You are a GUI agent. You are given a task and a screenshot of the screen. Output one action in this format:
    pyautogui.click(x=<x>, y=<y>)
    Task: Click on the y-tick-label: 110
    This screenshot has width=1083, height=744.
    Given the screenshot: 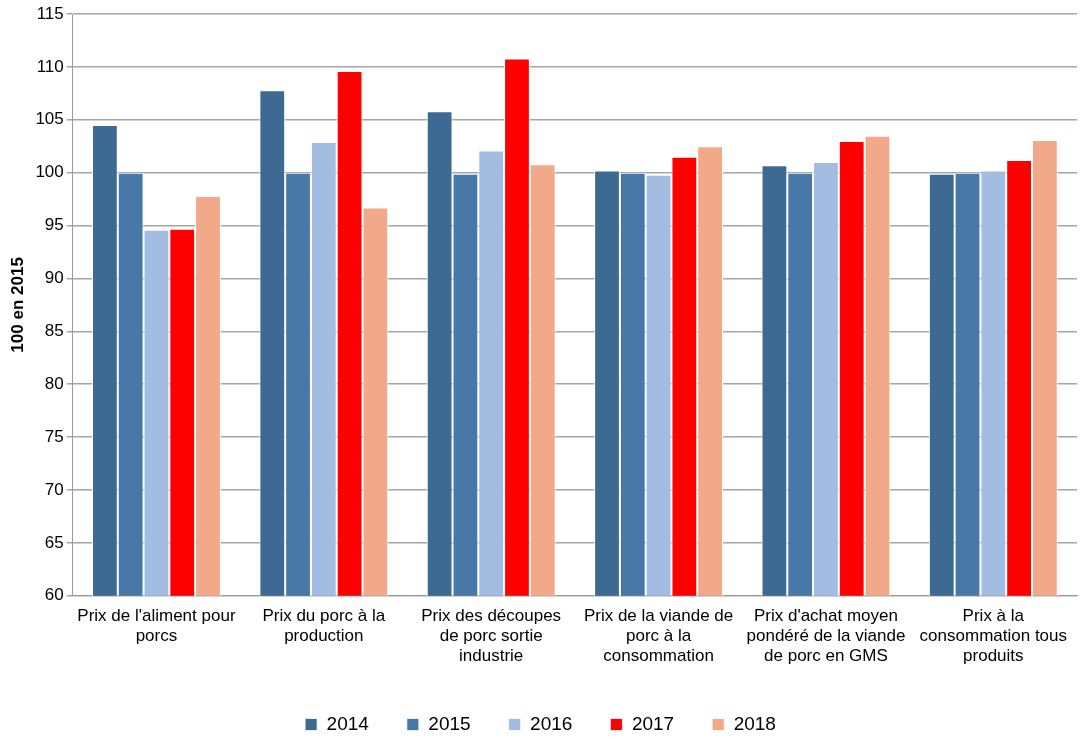 What is the action you would take?
    pyautogui.click(x=50, y=66)
    